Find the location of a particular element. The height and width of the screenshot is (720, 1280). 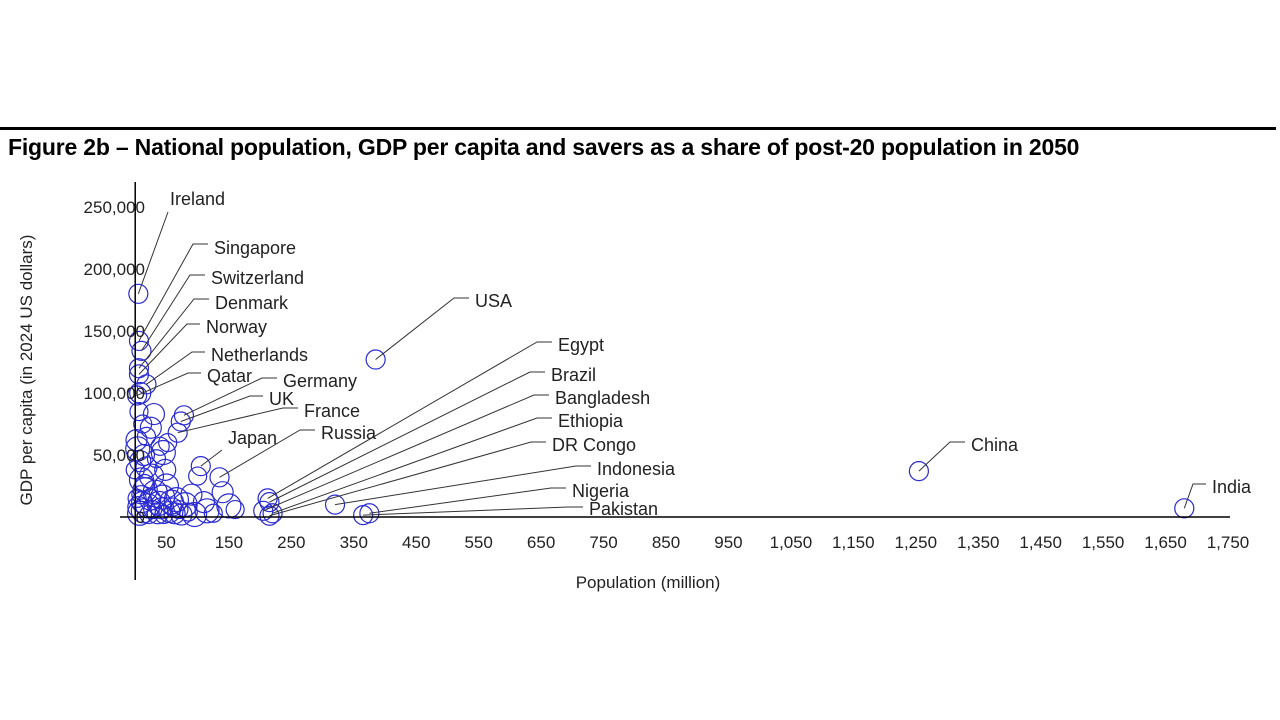

data-point-bangladesh is located at coordinates (263, 510).